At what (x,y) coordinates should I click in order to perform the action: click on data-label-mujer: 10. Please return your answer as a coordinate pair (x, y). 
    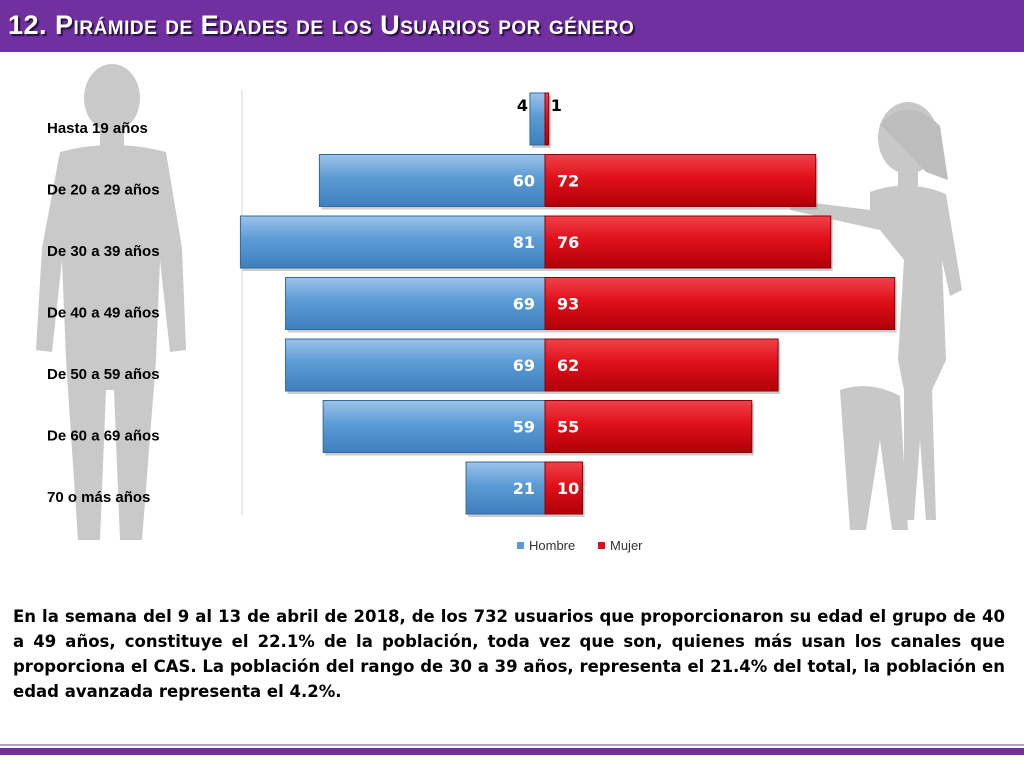
    Looking at the image, I should click on (568, 488).